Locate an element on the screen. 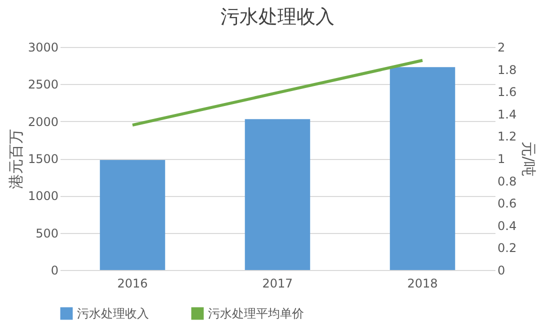 The width and height of the screenshot is (550, 330). x-tick-label: 2017 is located at coordinates (277, 283).